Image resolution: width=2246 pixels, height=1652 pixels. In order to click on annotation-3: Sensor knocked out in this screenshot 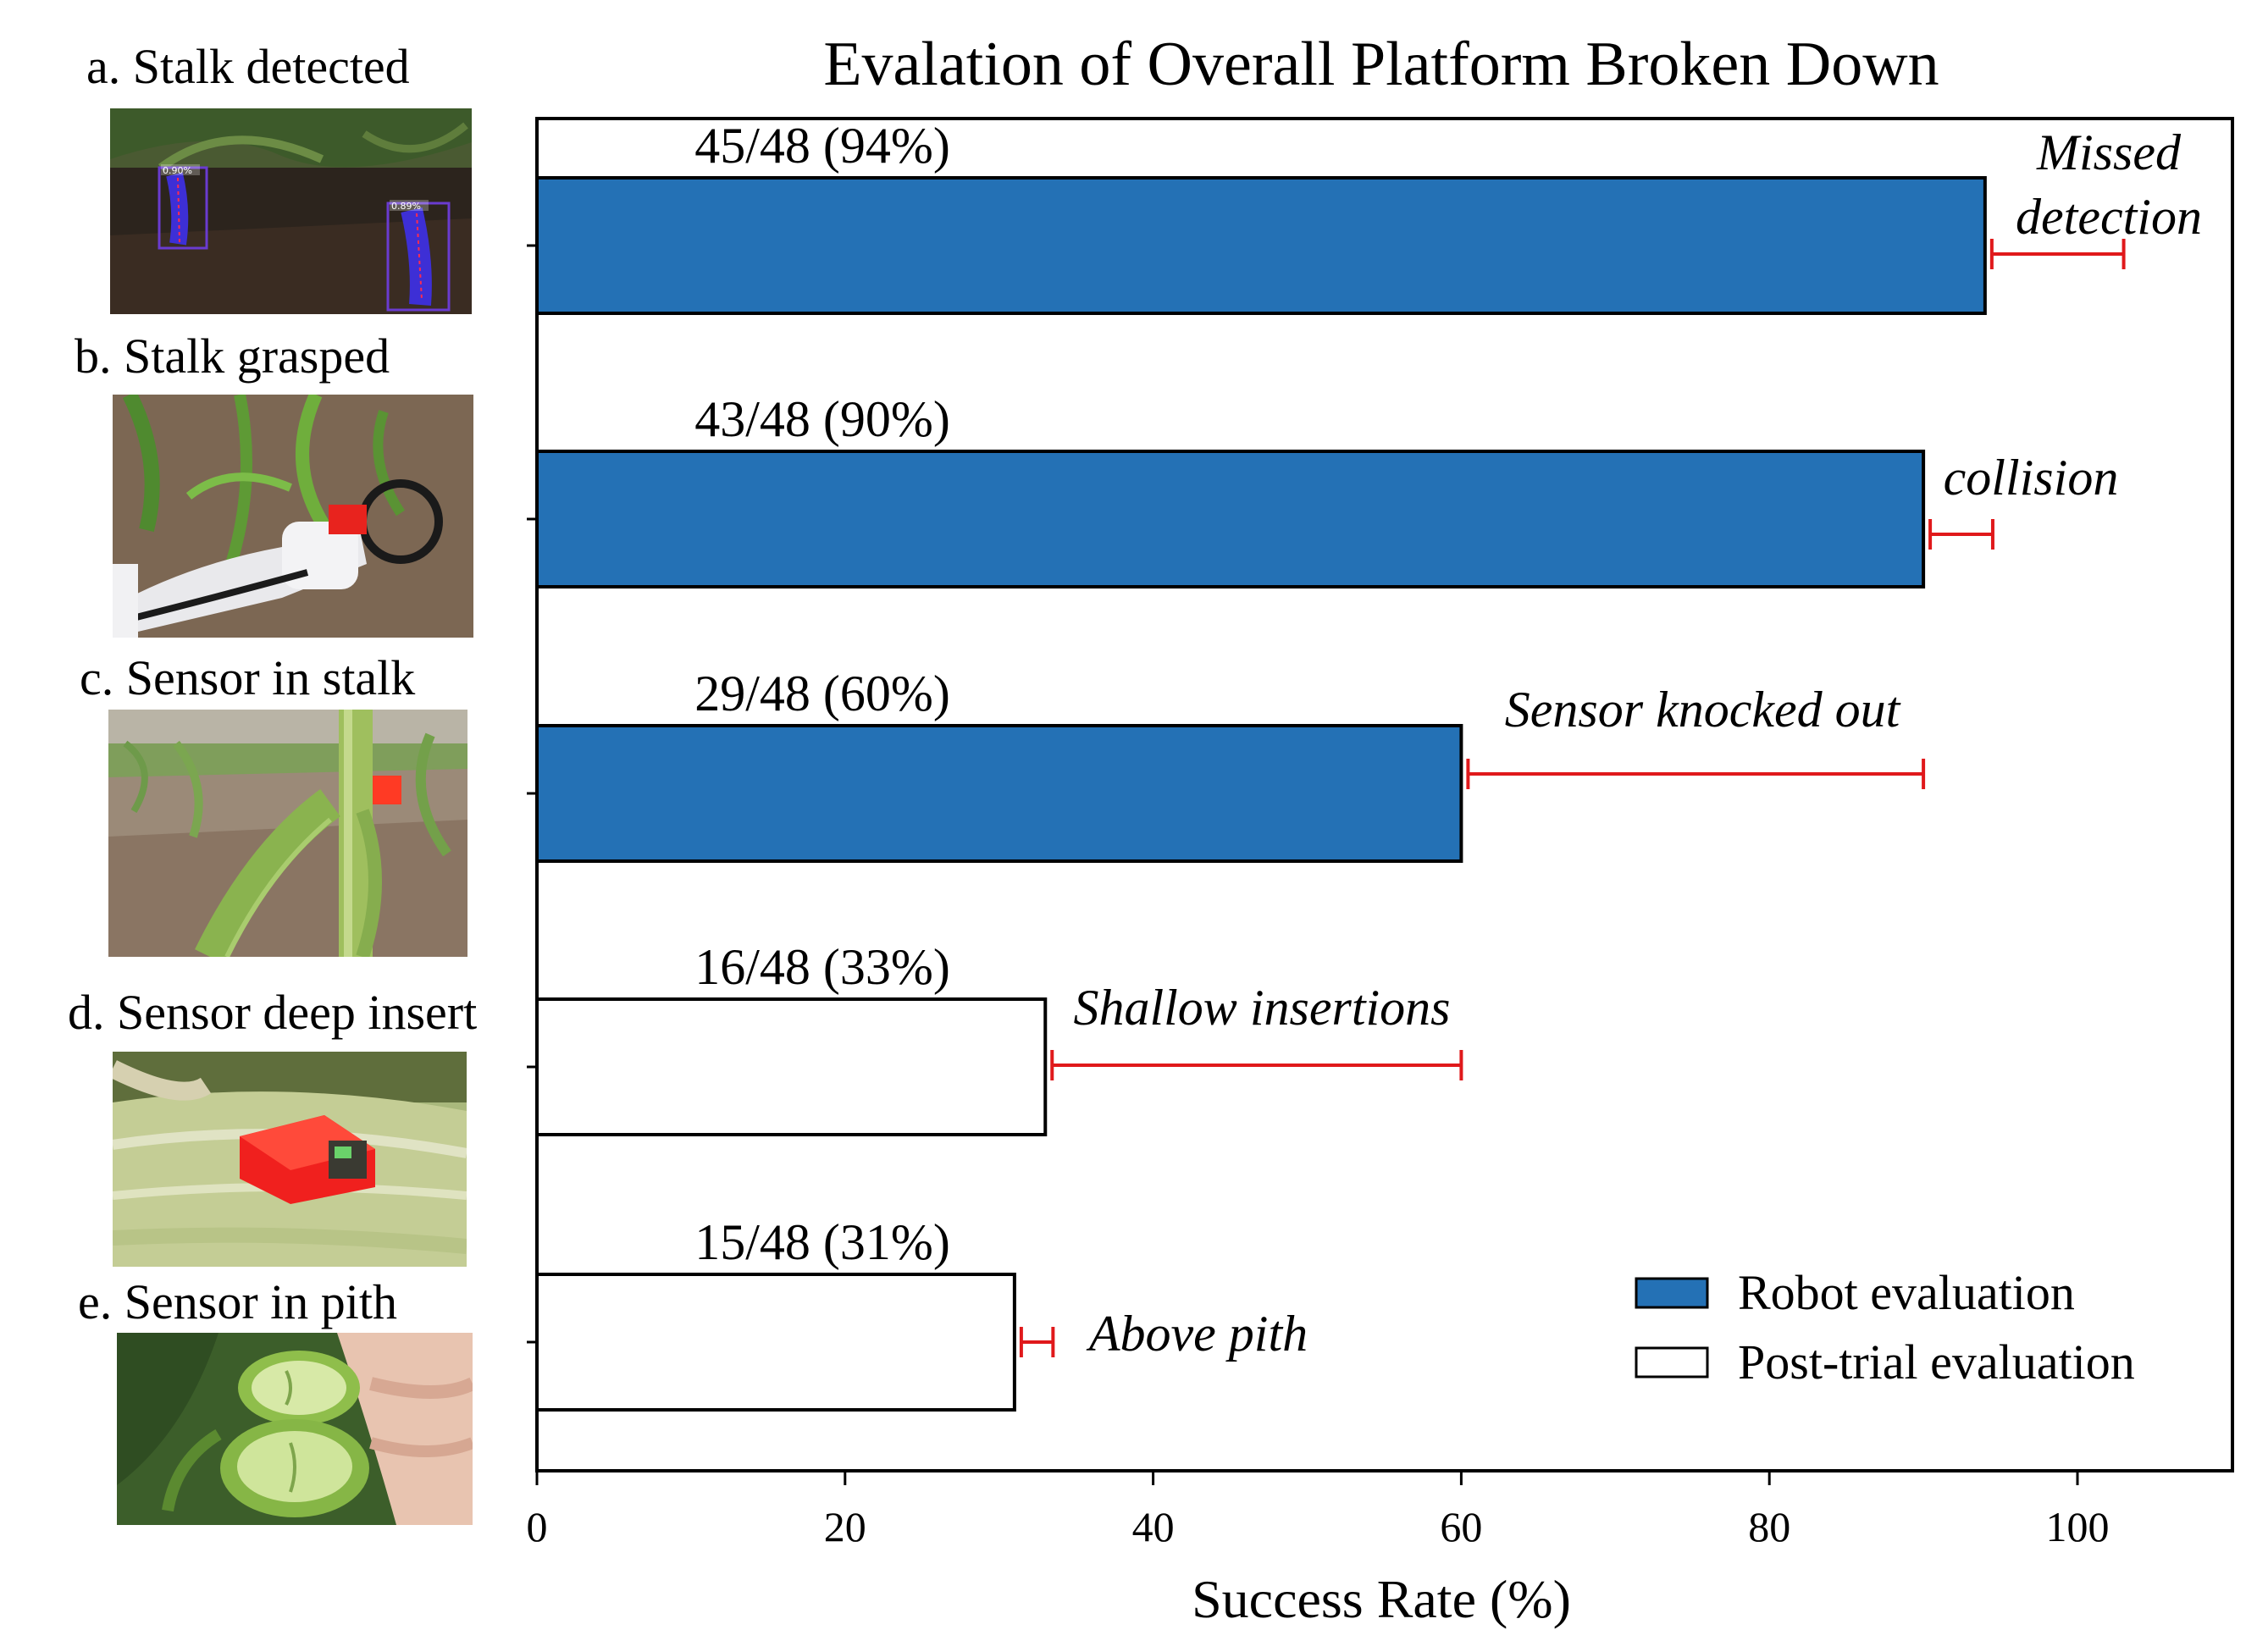, I will do `click(1703, 710)`.